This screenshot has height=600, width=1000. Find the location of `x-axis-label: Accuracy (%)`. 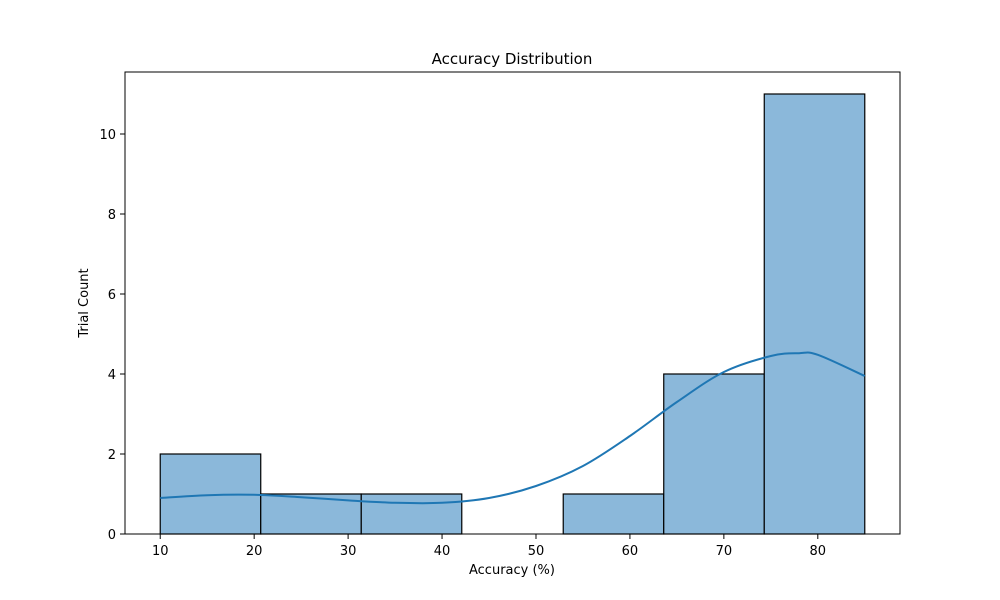

x-axis-label: Accuracy (%) is located at coordinates (512, 570).